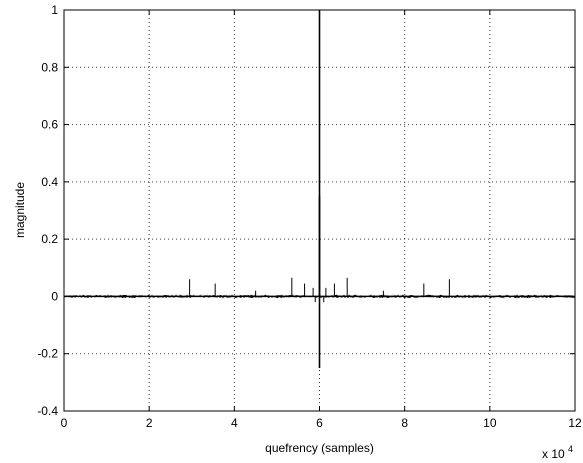 The image size is (583, 463). I want to click on x-tick-label: 6, so click(319, 423).